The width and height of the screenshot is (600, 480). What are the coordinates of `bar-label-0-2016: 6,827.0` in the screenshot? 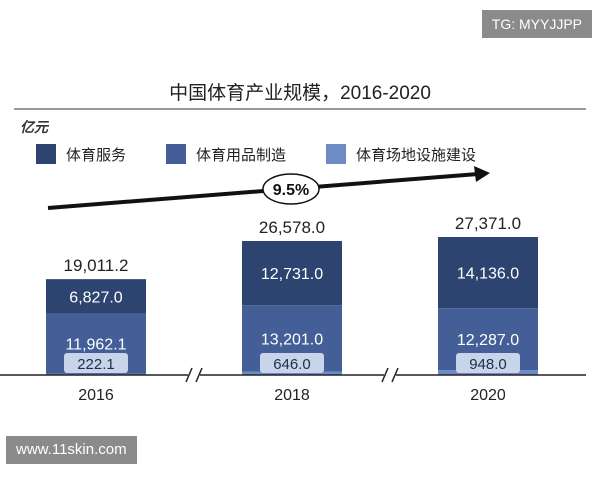 It's located at (95, 297).